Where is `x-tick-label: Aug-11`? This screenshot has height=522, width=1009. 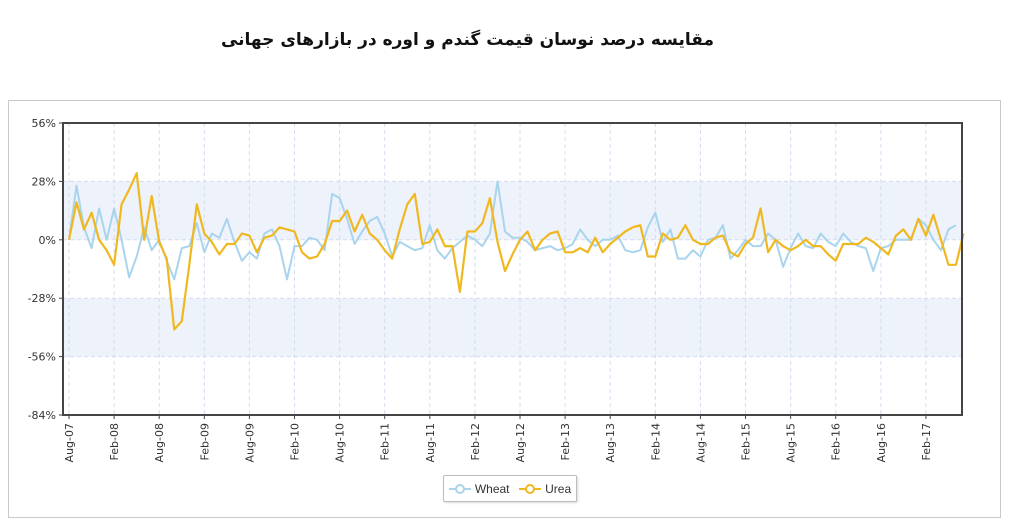
x-tick-label: Aug-11 is located at coordinates (430, 442).